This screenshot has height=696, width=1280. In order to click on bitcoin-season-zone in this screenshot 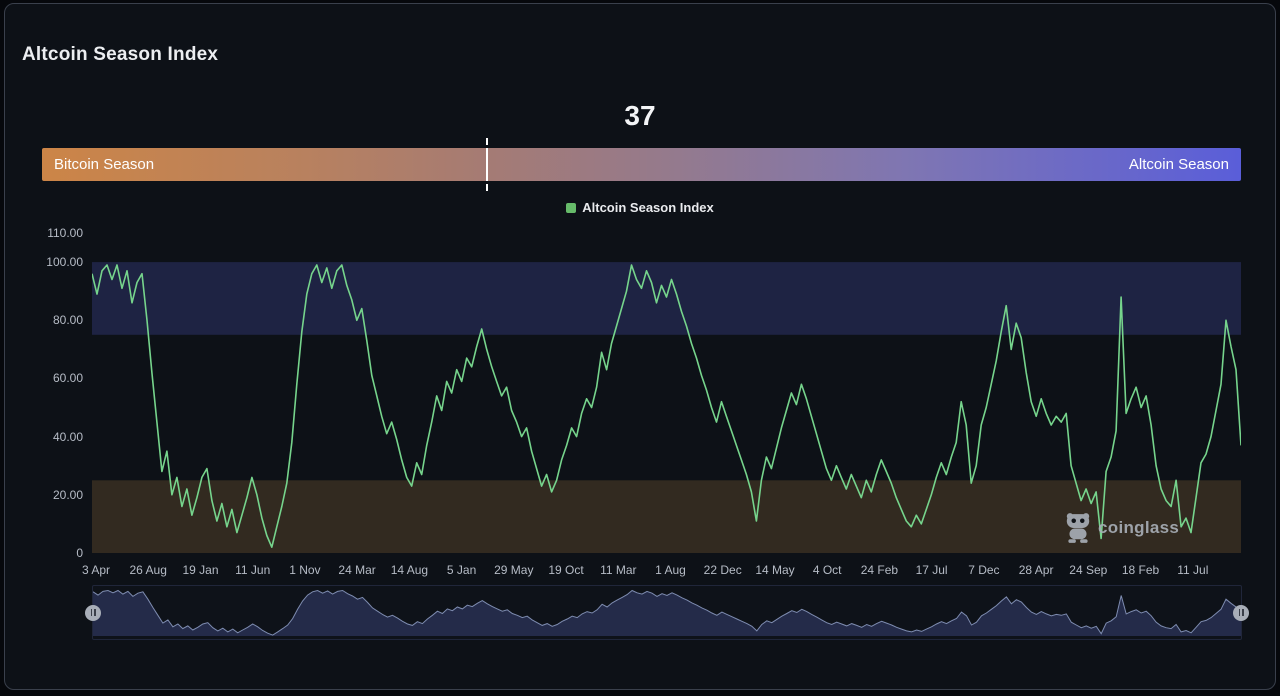, I will do `click(666, 516)`.